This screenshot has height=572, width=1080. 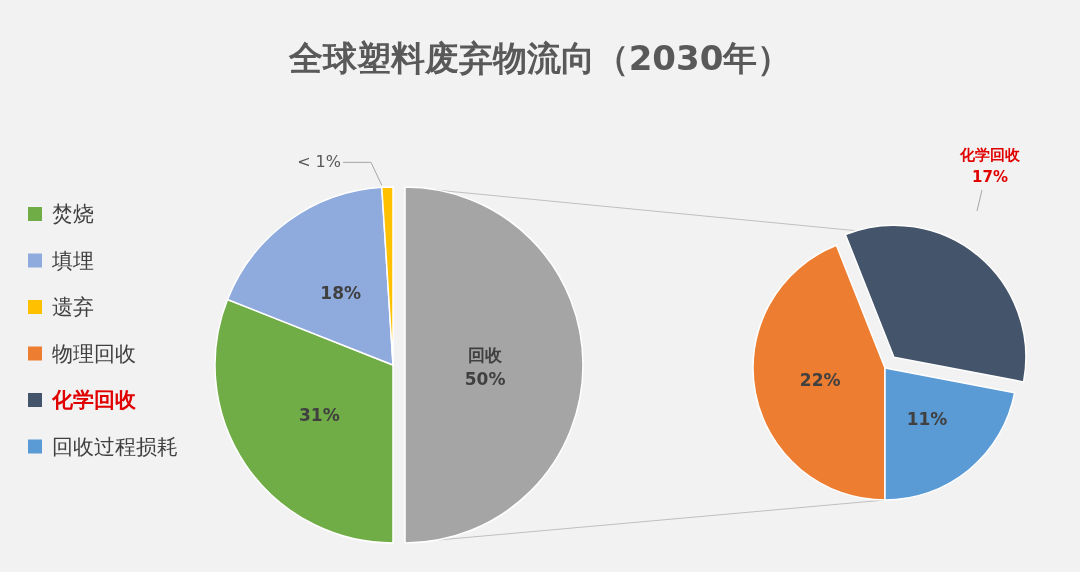 I want to click on legend-label: 化学回收, so click(x=94, y=400).